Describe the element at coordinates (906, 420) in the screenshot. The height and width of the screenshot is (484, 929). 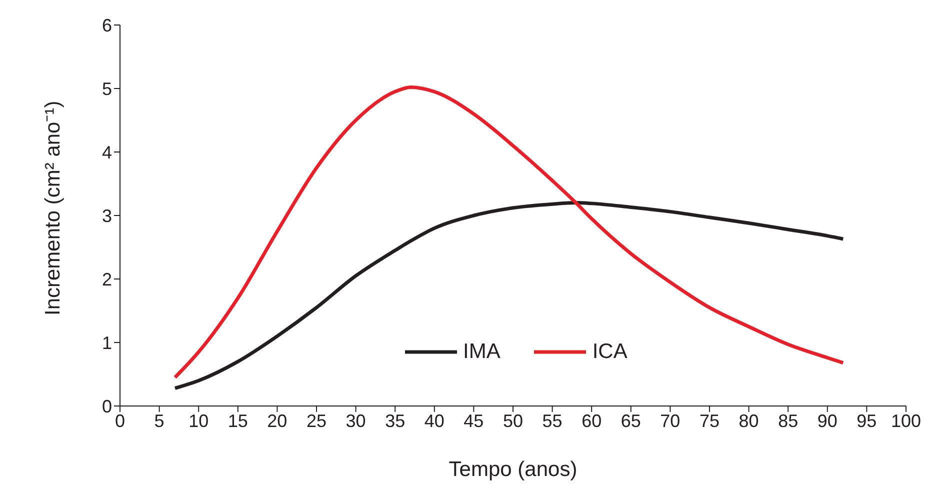
I see `x-tick-label: 100` at that location.